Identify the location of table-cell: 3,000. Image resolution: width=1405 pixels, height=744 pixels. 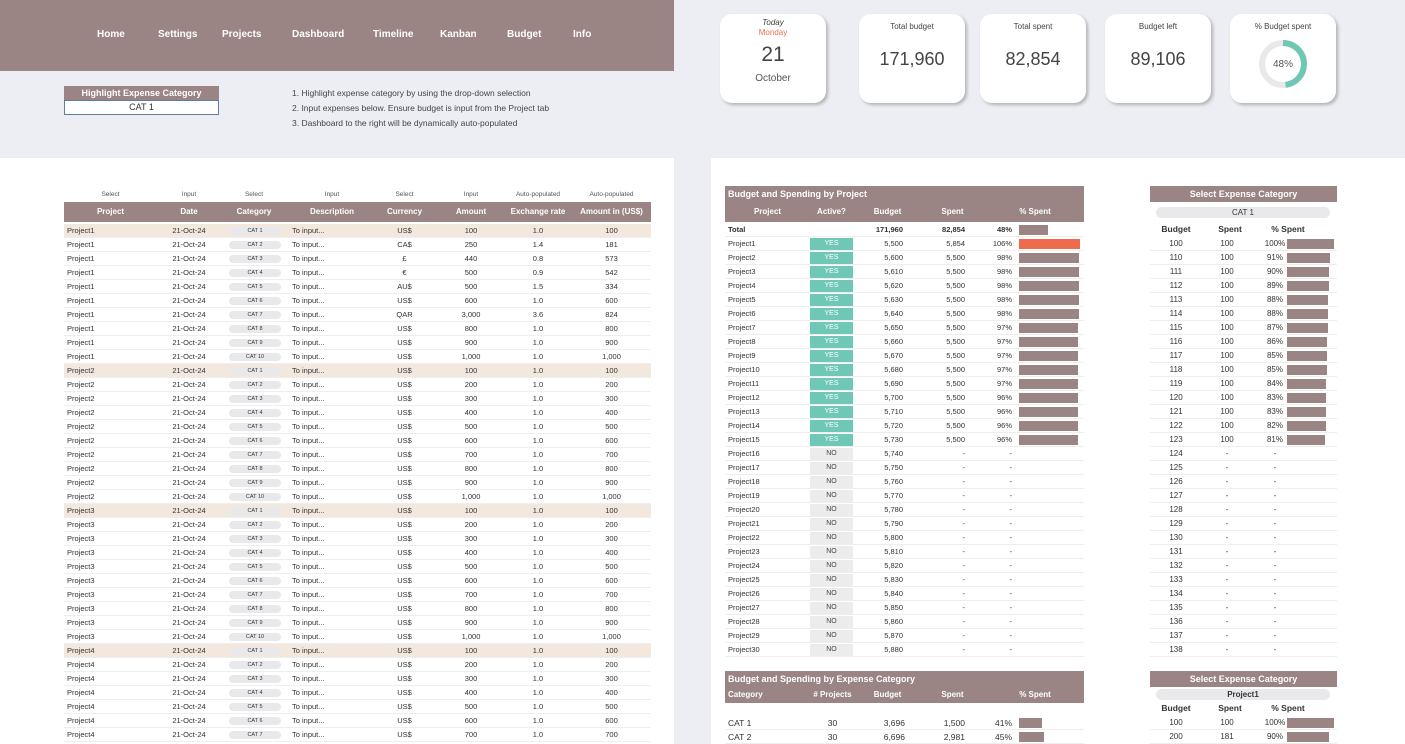
(471, 314).